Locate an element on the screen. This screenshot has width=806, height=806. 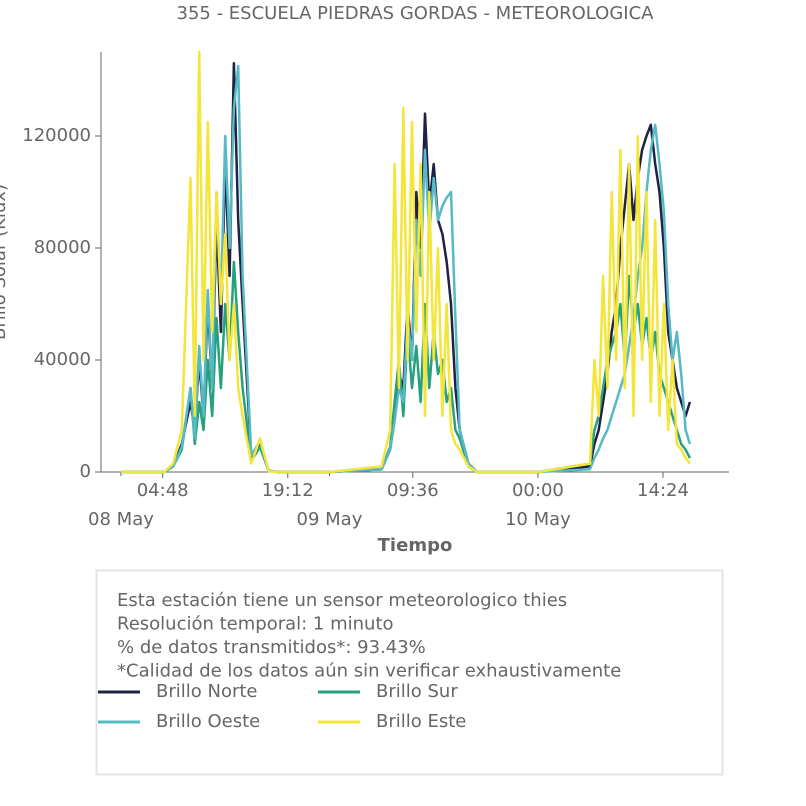
x-day-label: 10 May is located at coordinates (538, 519).